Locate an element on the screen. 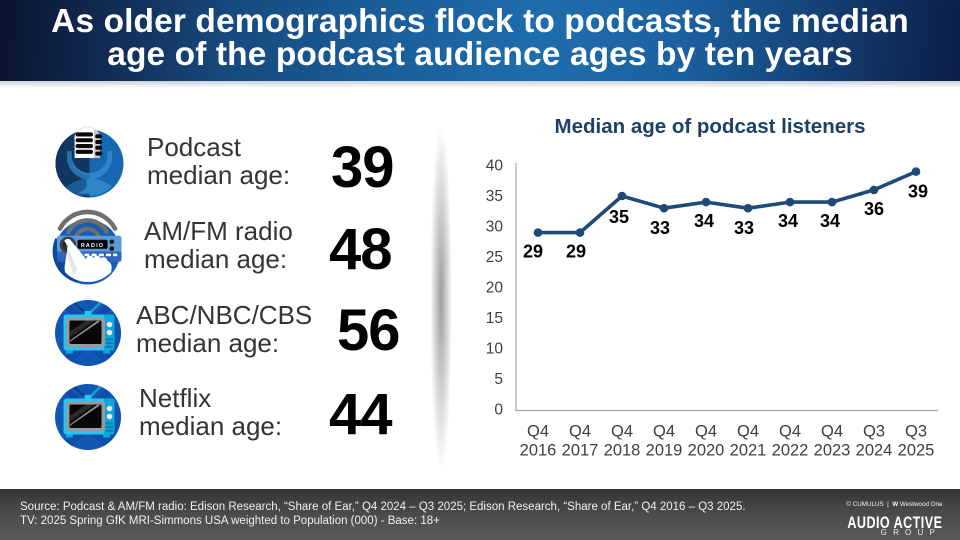 The height and width of the screenshot is (540, 960). svg-text: 2022 is located at coordinates (790, 451).